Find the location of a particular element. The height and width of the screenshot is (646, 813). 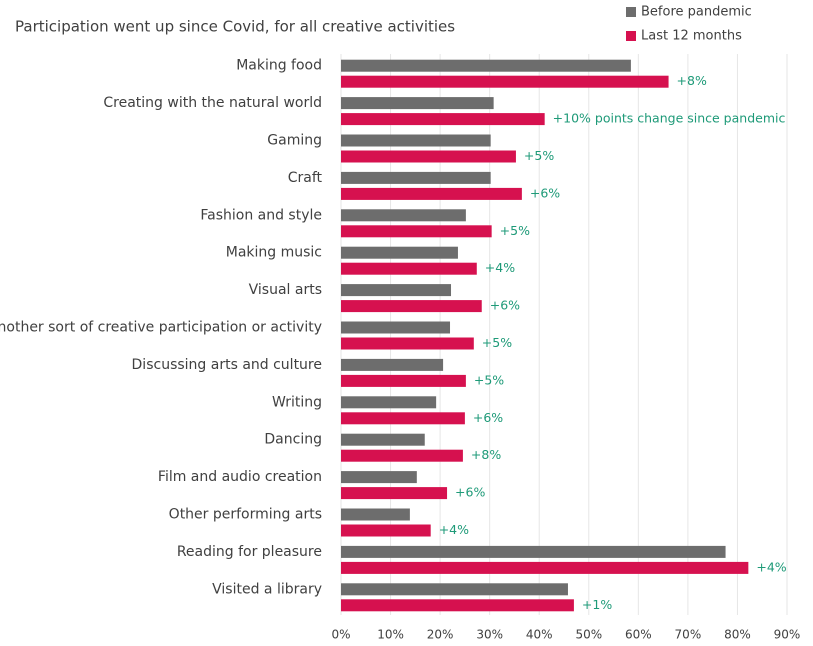

y-tick-label: Making food is located at coordinates (279, 66).